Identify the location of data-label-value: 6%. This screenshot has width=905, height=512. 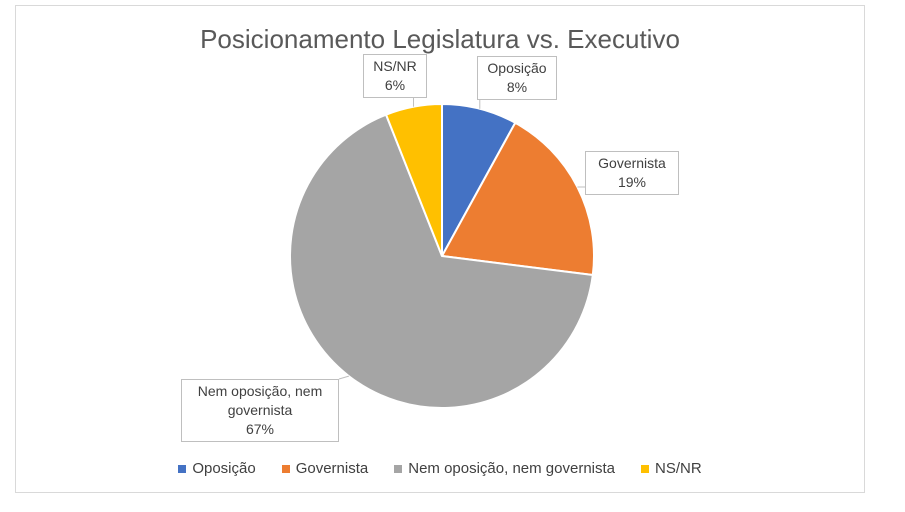
(395, 85).